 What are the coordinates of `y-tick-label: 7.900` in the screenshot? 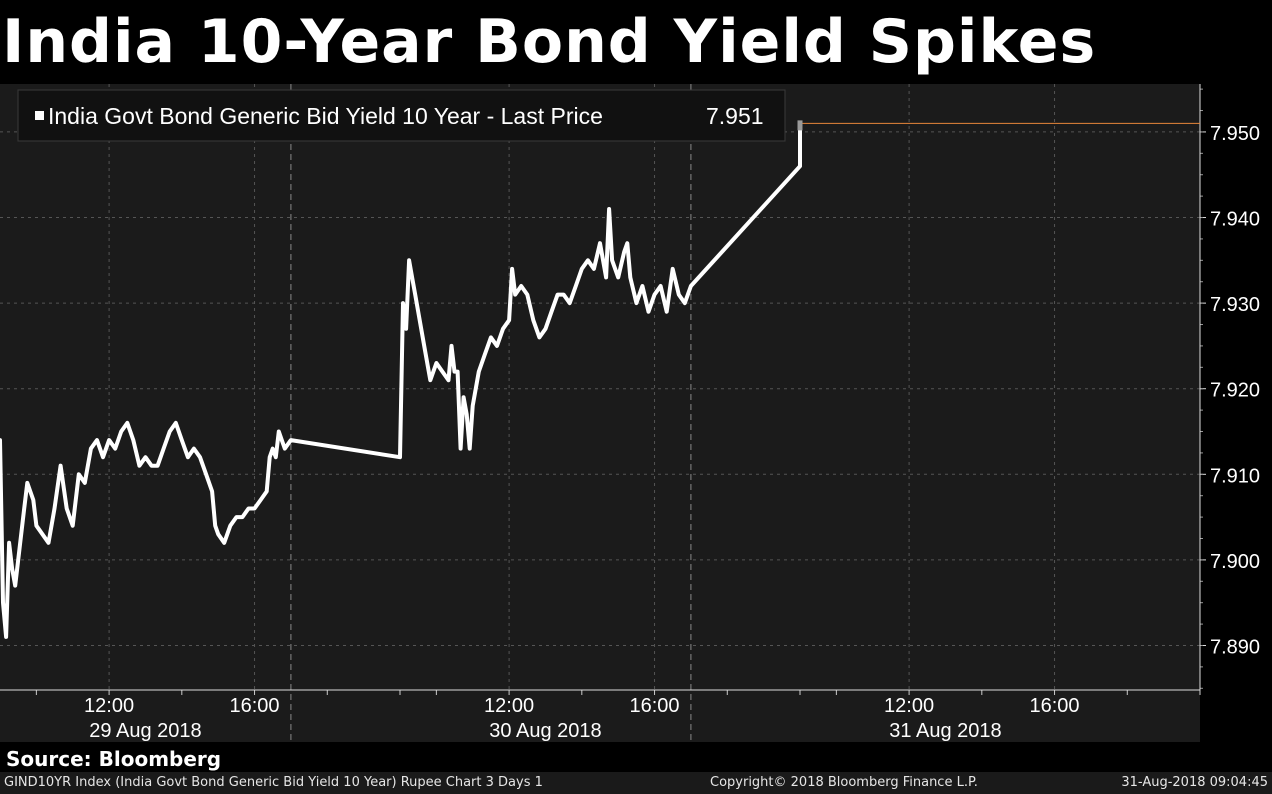 It's located at (1235, 562).